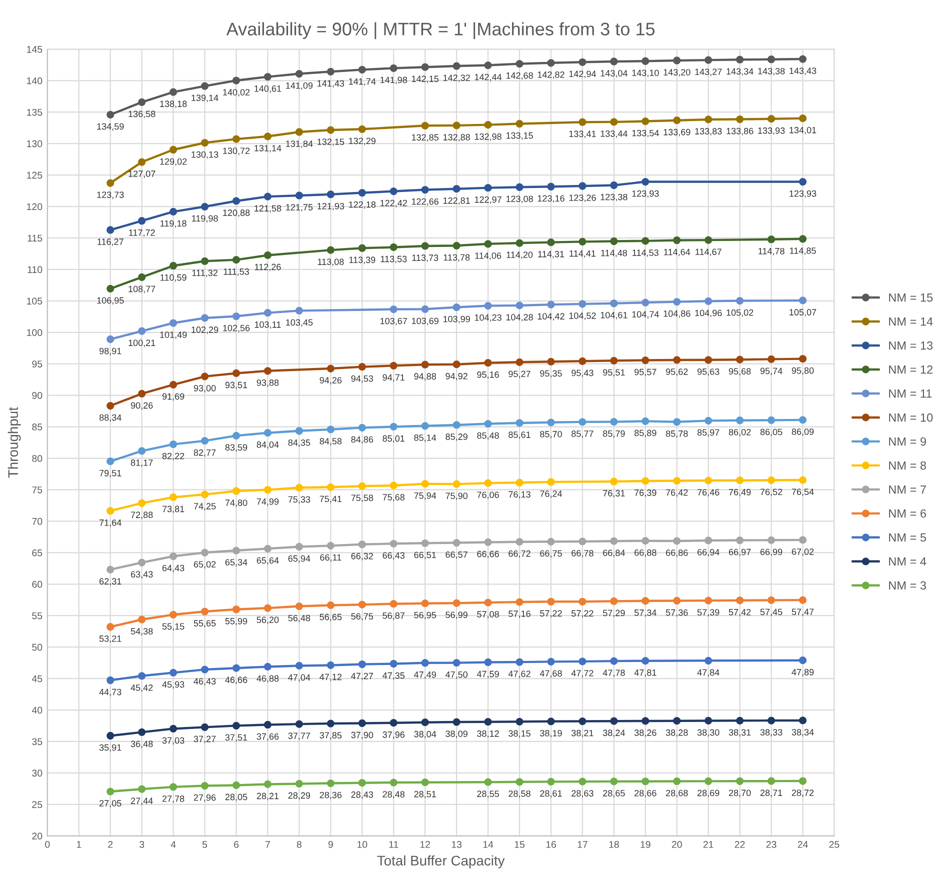 The width and height of the screenshot is (948, 894). Describe the element at coordinates (141, 688) in the screenshot. I see `data-label: 45,42` at that location.